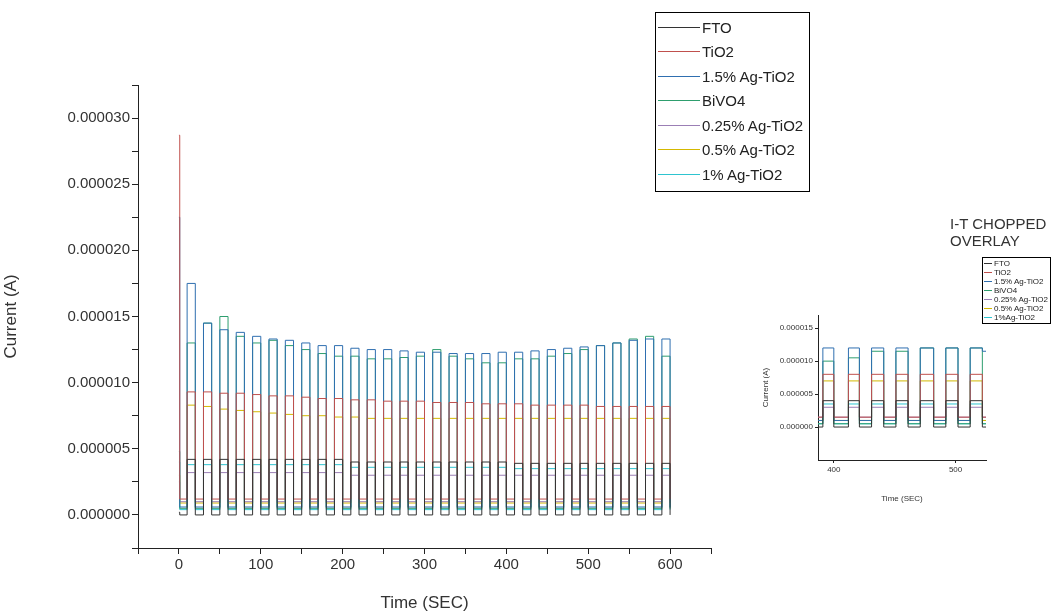  I want to click on x-tick-label: 300, so click(424, 564).